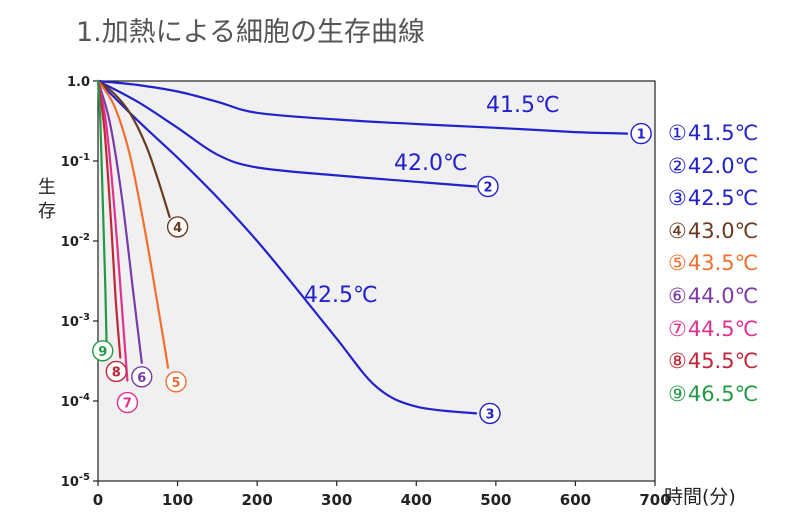 The height and width of the screenshot is (526, 800). I want to click on legend-label: 44.0℃, so click(723, 295).